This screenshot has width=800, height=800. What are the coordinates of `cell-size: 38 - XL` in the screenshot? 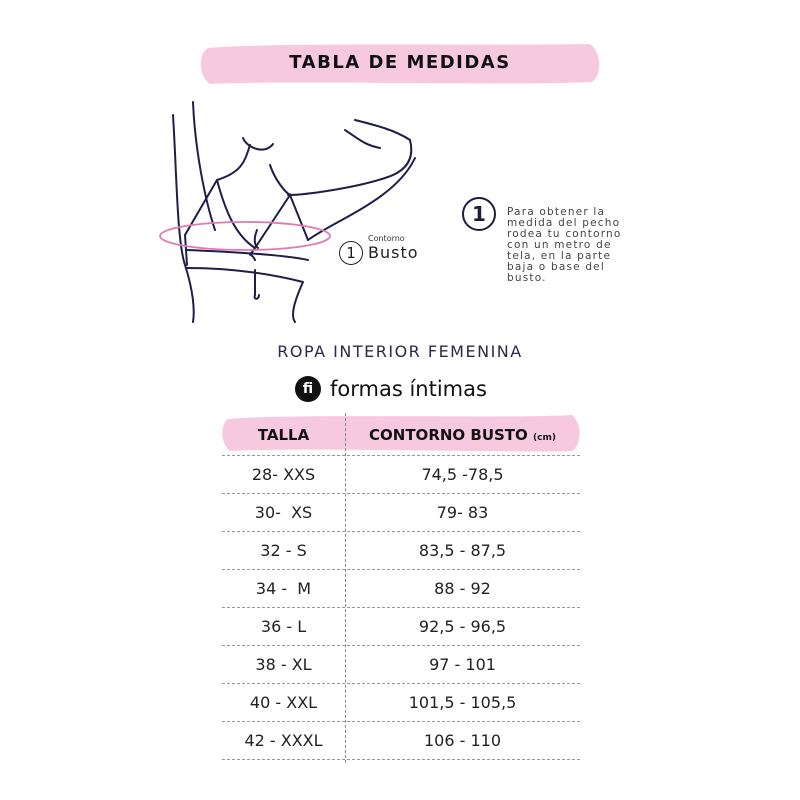 It's located at (283, 664).